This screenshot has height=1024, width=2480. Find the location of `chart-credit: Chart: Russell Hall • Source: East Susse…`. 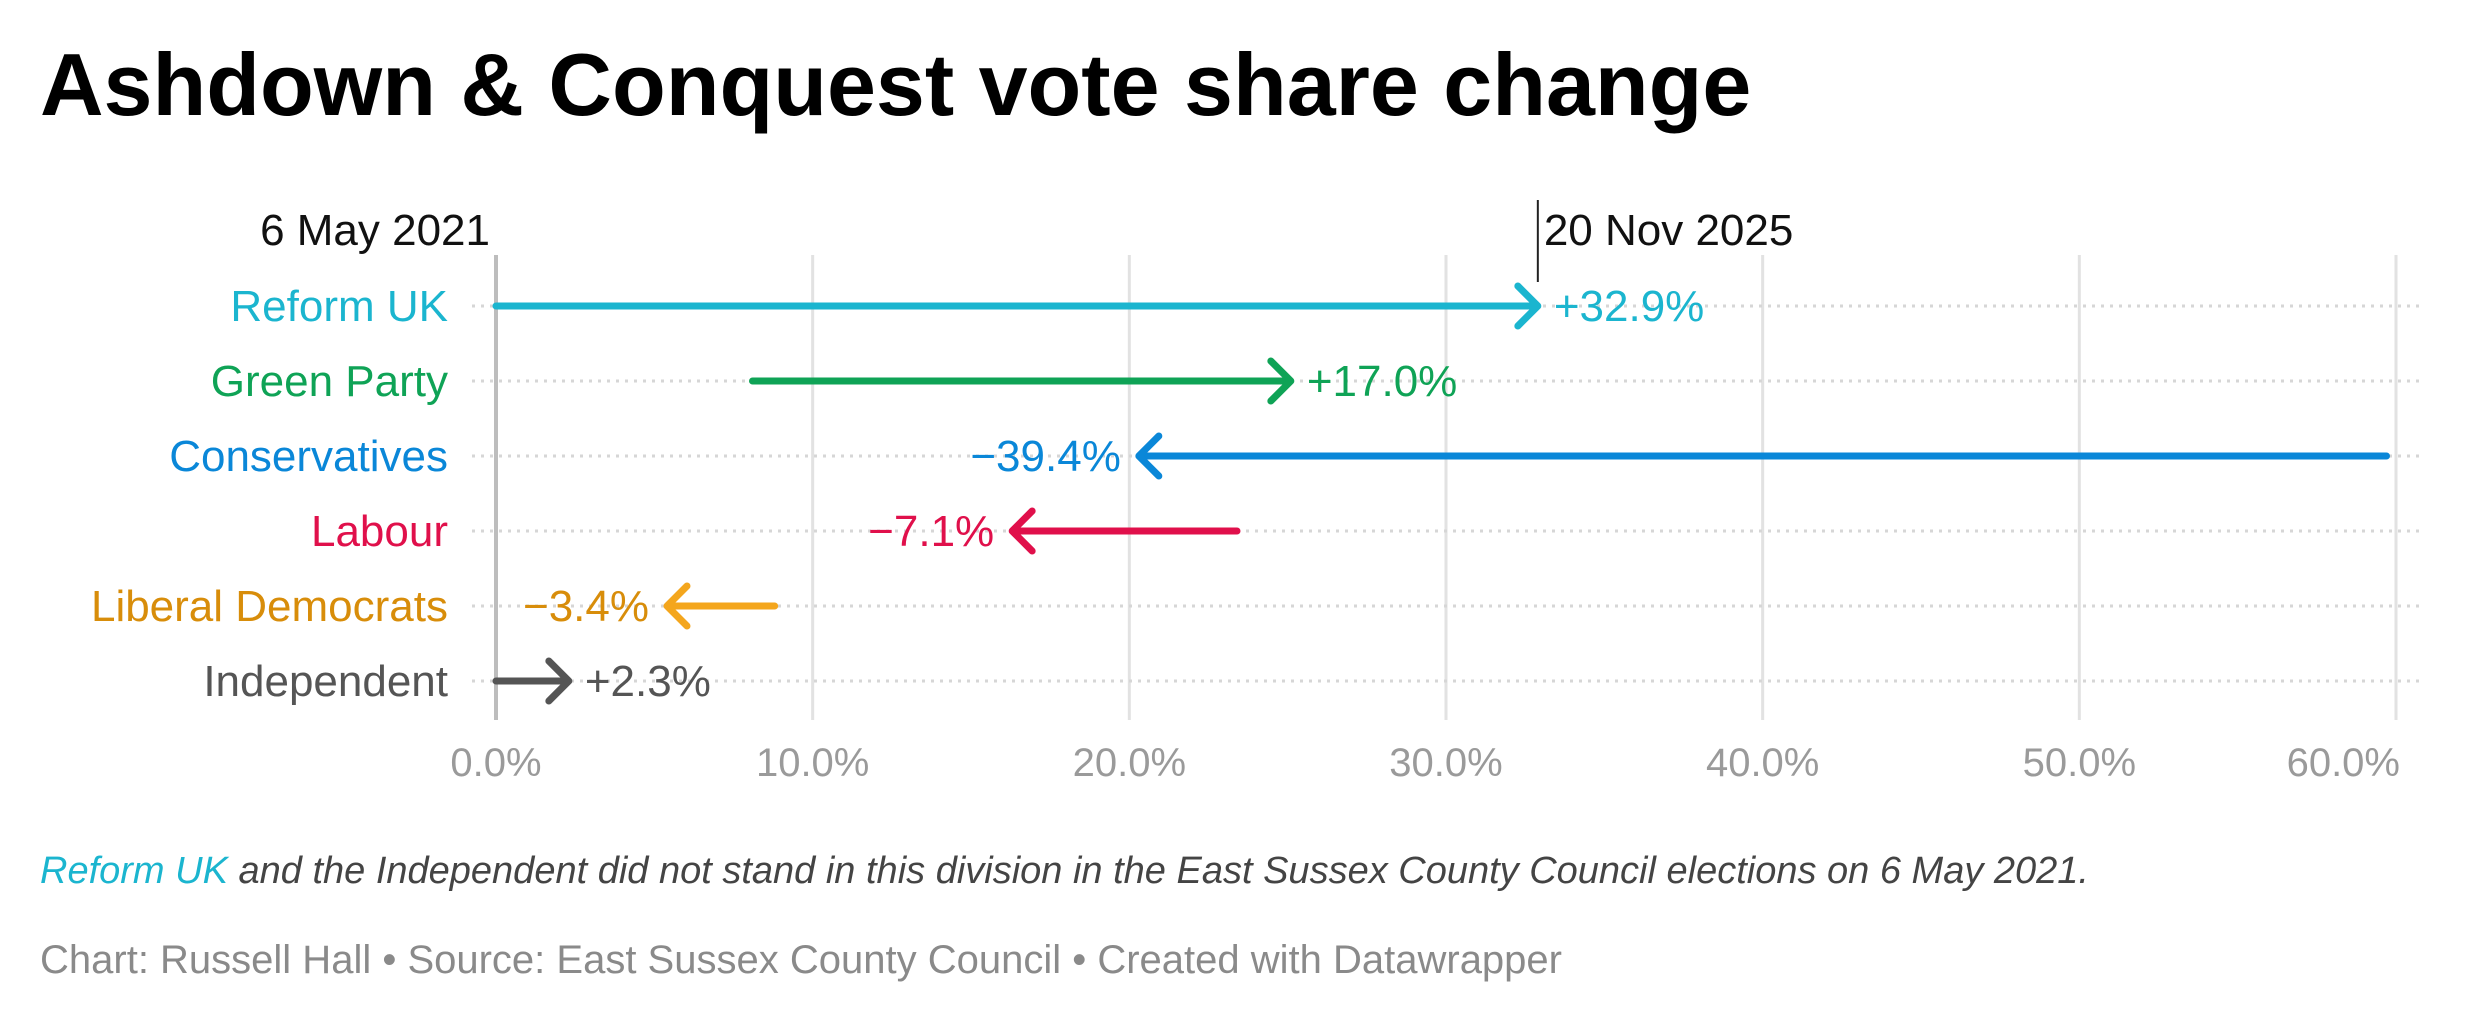

chart-credit: Chart: Russell Hall • Source: East Susse… is located at coordinates (801, 960).